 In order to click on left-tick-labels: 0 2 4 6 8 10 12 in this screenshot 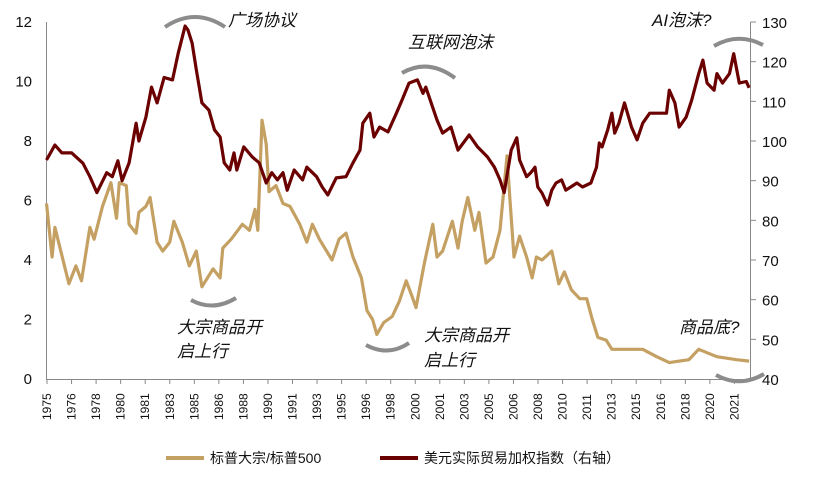, I will do `click(23, 201)`.